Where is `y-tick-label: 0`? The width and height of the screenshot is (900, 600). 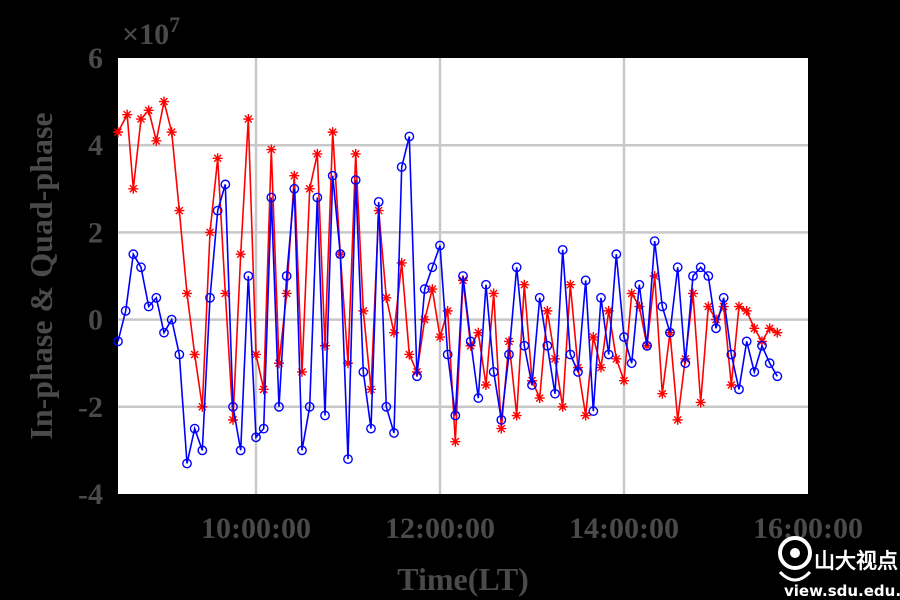
y-tick-label: 0 is located at coordinates (95, 320).